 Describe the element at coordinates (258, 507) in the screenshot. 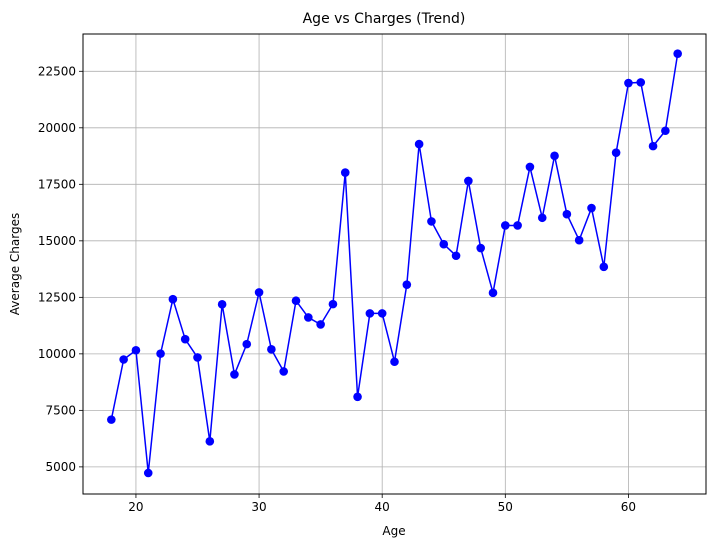

I see `x-tick-label: 30` at that location.